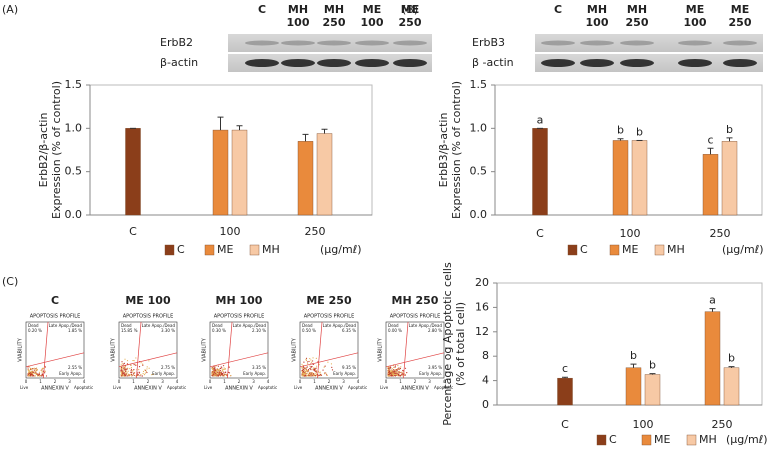 The height and width of the screenshot is (454, 767). What do you see at coordinates (410, 9) in the screenshot?
I see `panel-label: (B)` at bounding box center [410, 9].